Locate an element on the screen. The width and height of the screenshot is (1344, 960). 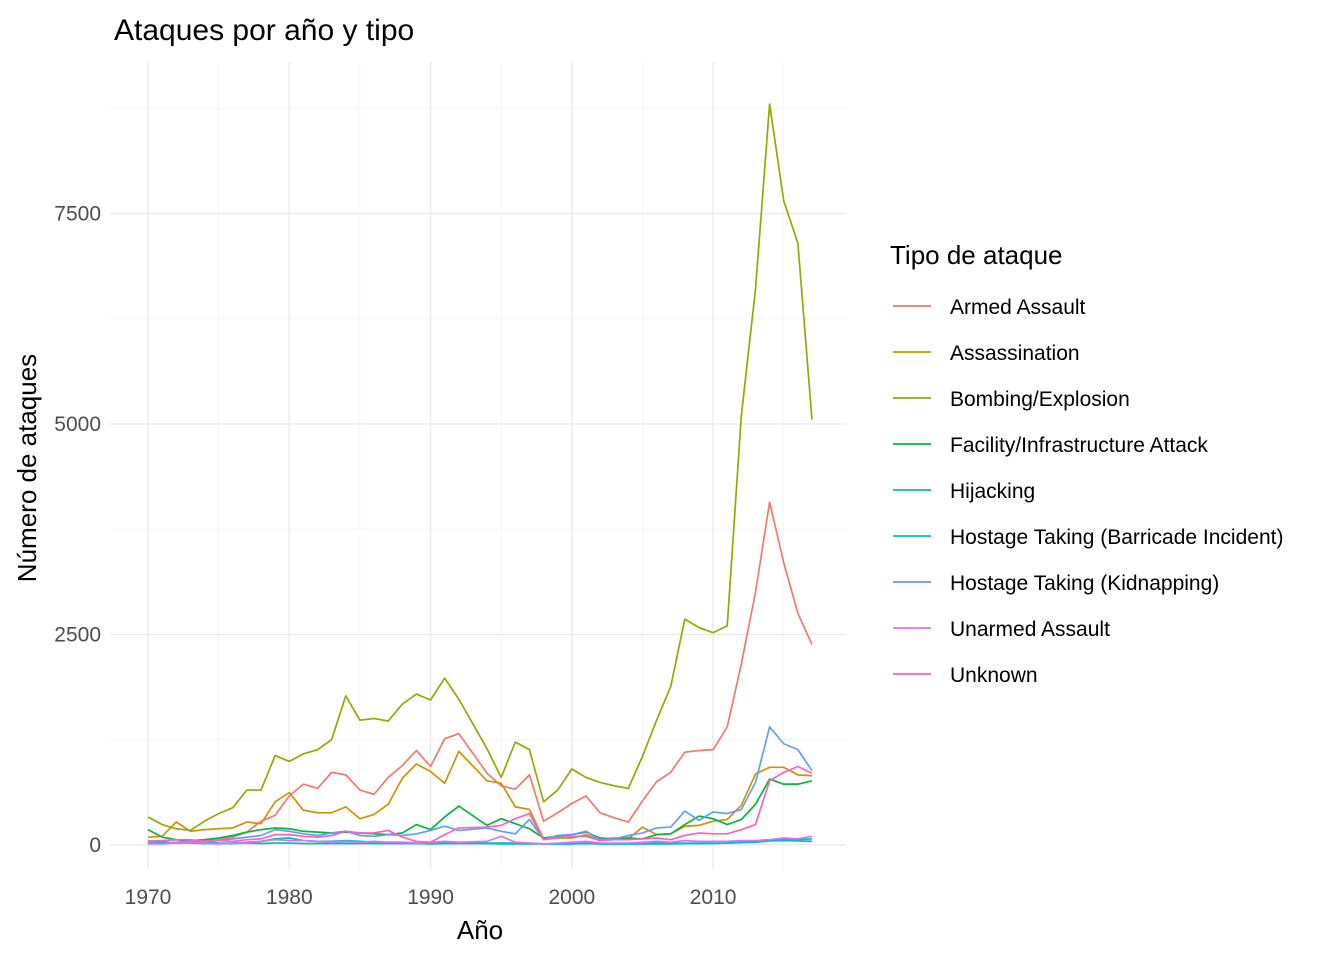
legend-title: Tipo de ataque is located at coordinates (976, 255).